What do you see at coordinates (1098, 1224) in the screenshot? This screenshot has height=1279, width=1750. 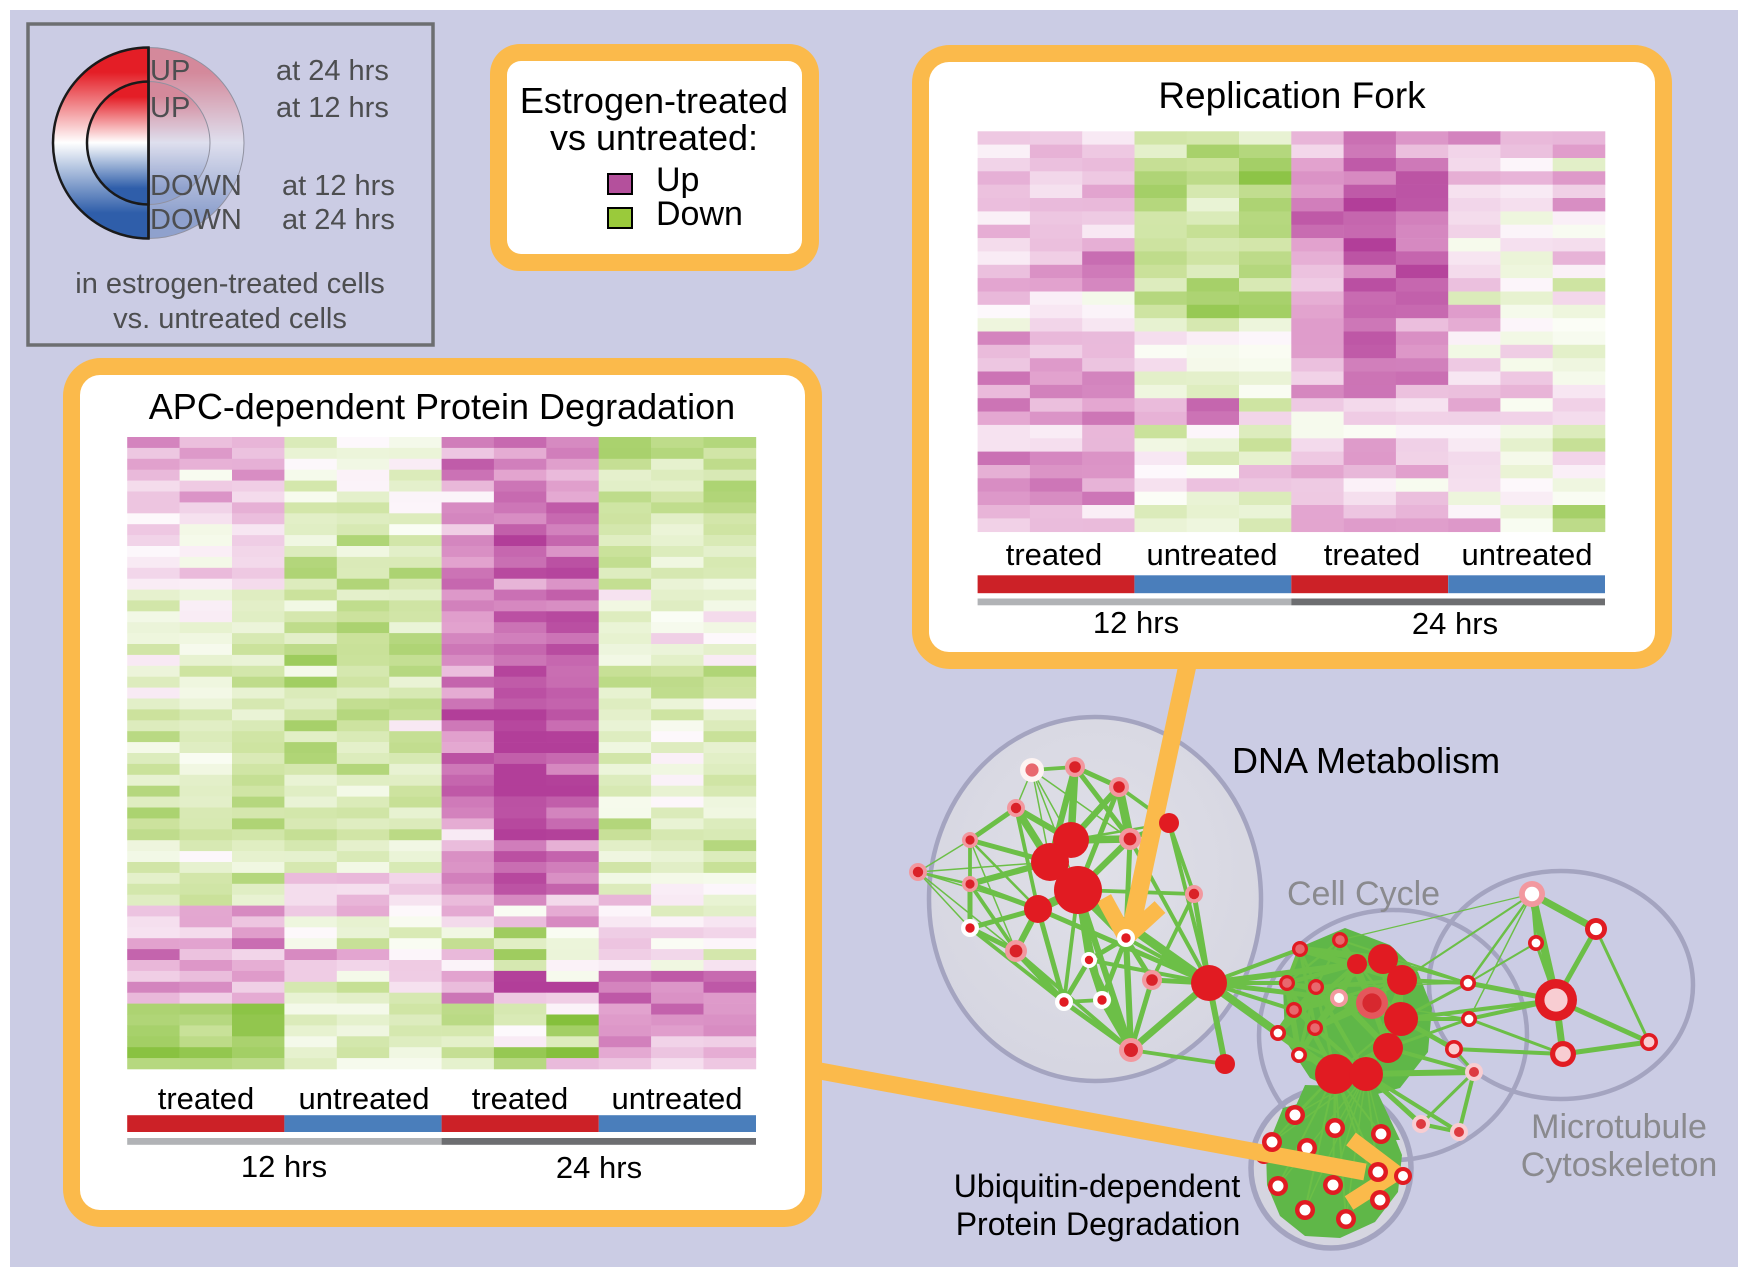 I see `svg-text: Protein Degradation` at bounding box center [1098, 1224].